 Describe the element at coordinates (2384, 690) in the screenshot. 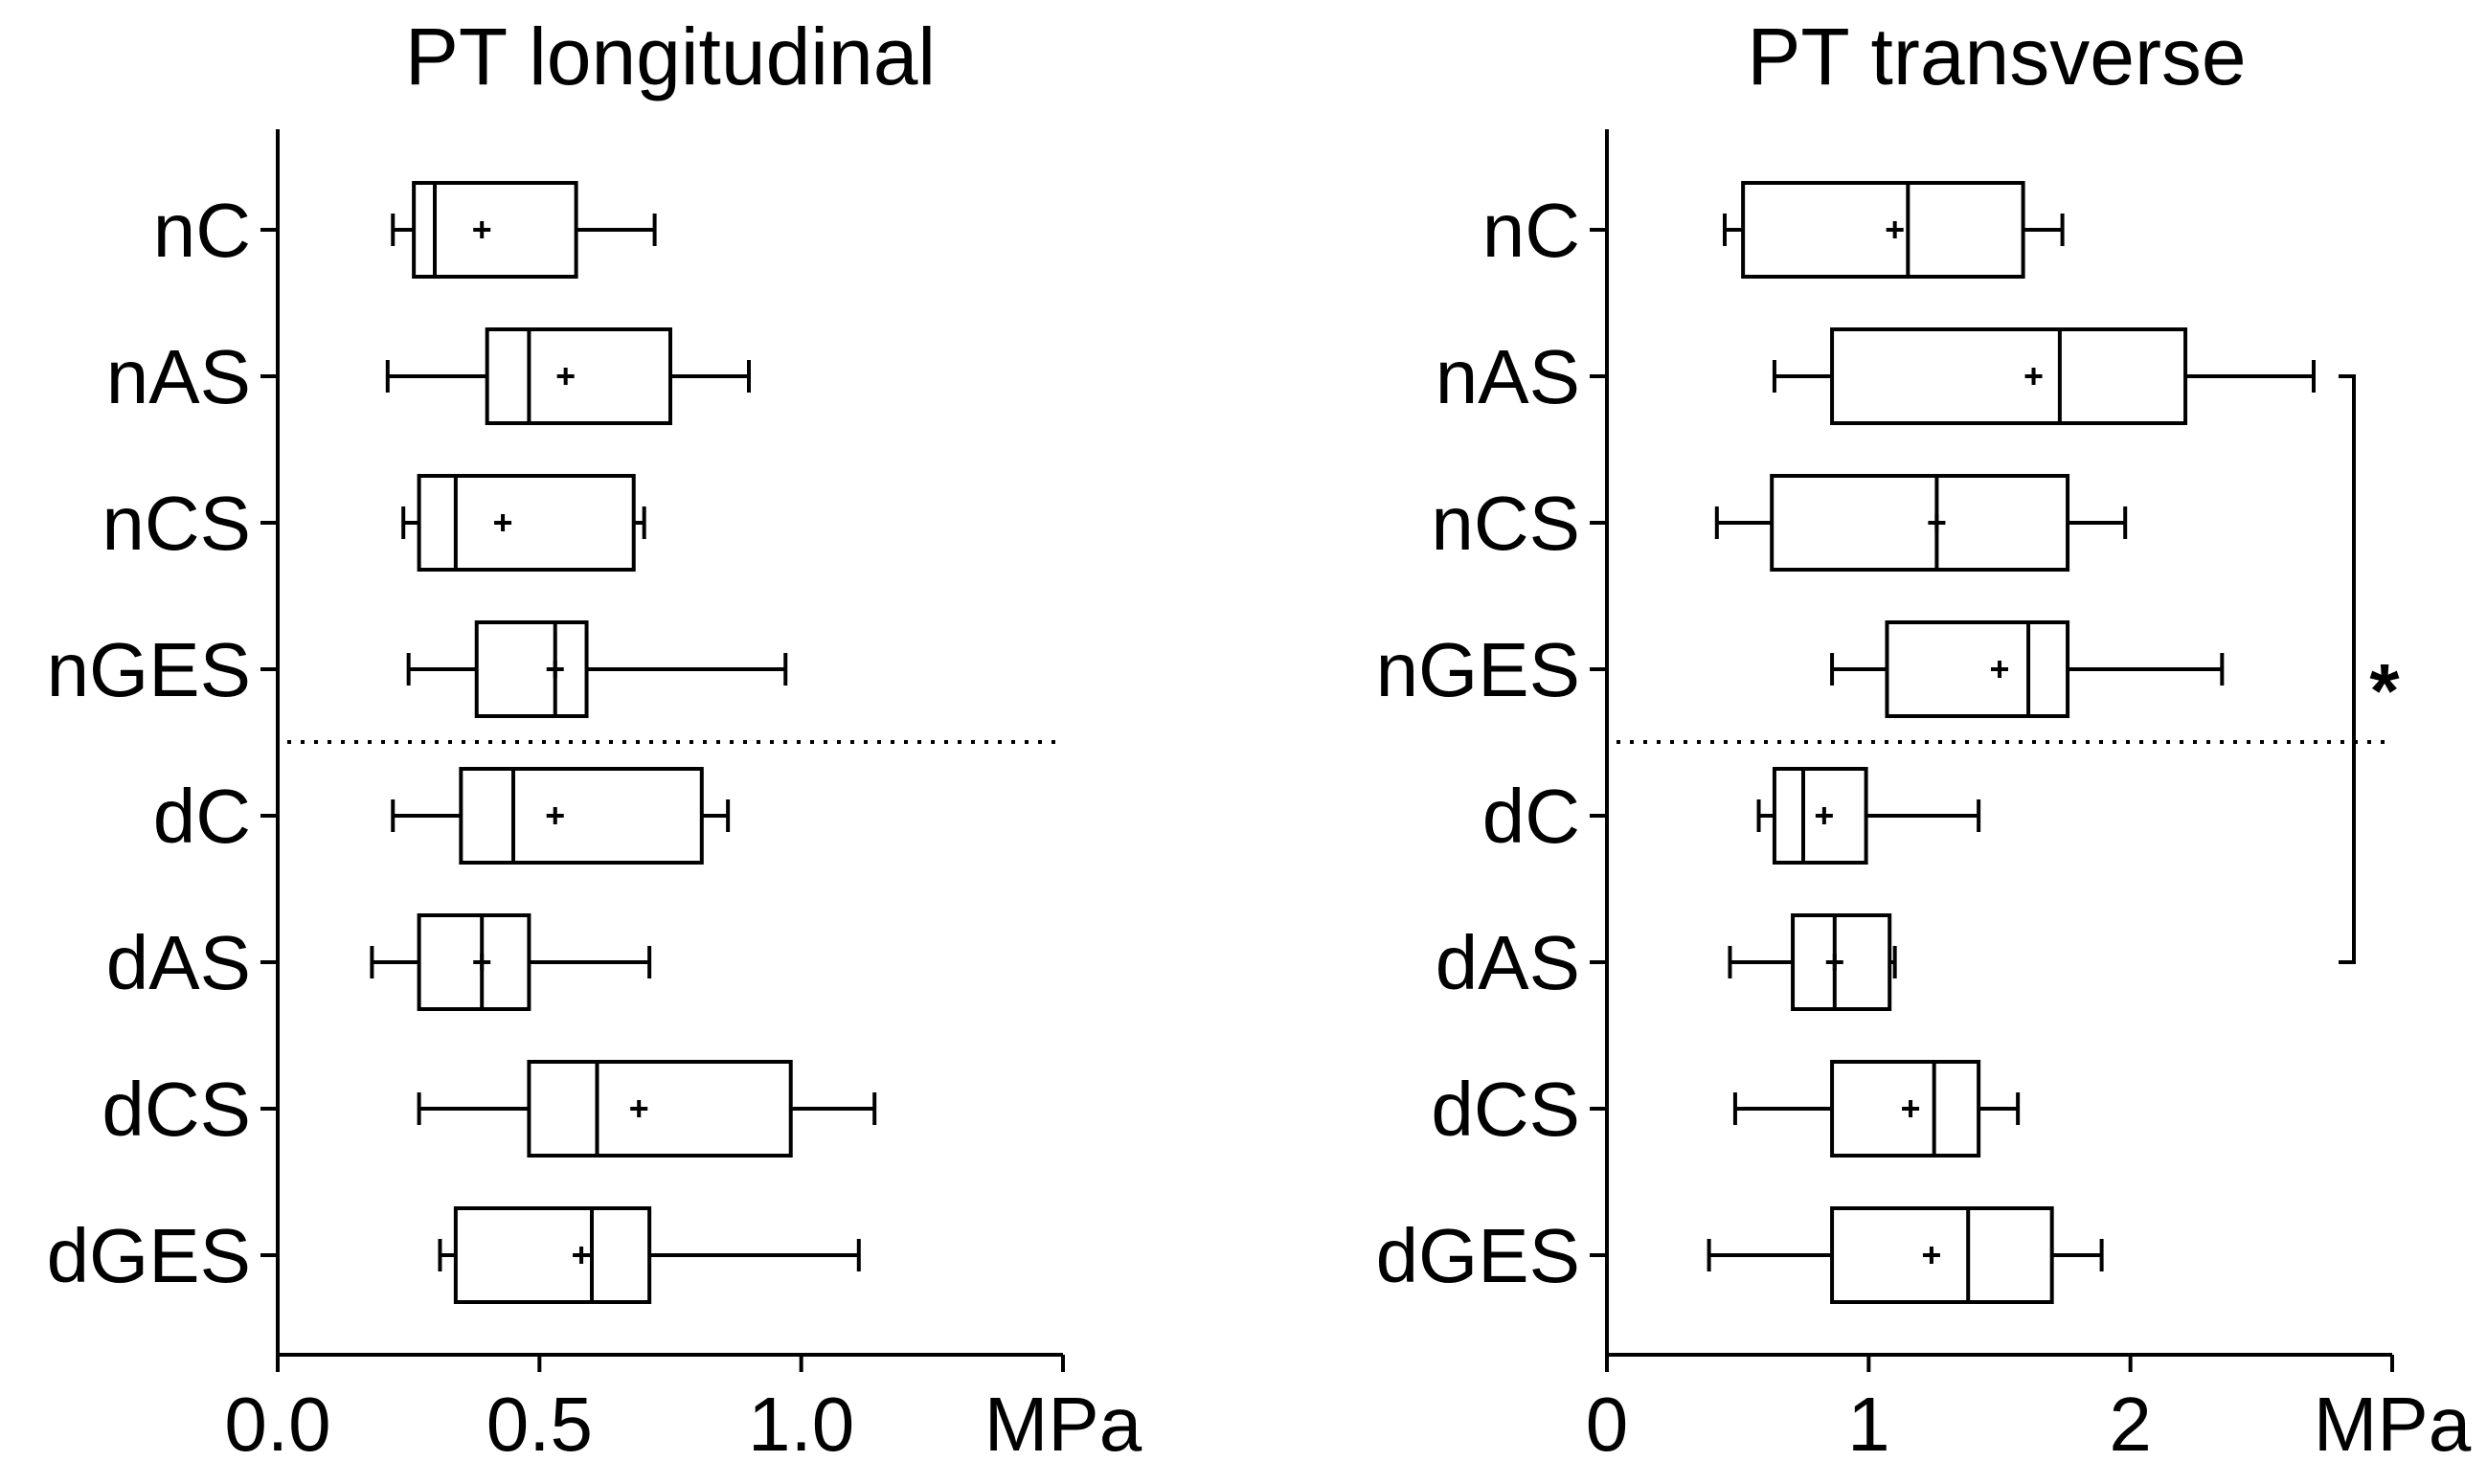

I see `significance-label: *` at that location.